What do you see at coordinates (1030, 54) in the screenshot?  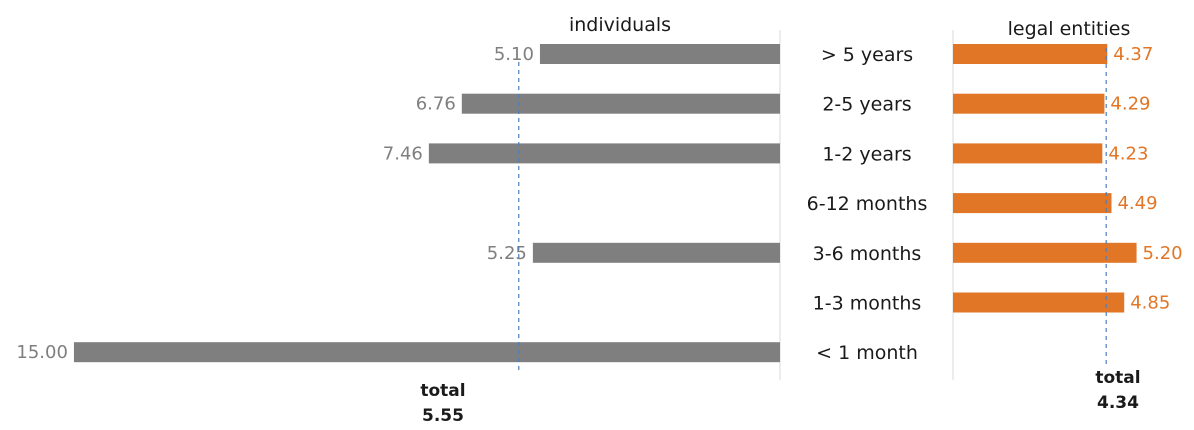 I see `legal-entities-bar-5-years` at bounding box center [1030, 54].